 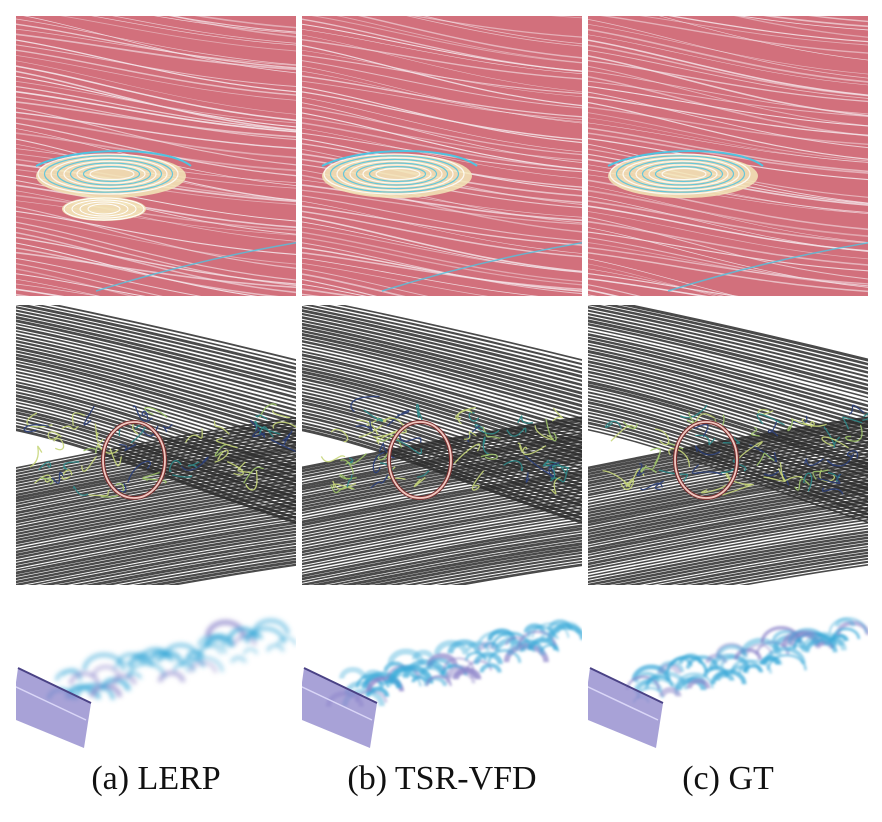 I want to click on panel-row2-tsrvfd, so click(x=442, y=445).